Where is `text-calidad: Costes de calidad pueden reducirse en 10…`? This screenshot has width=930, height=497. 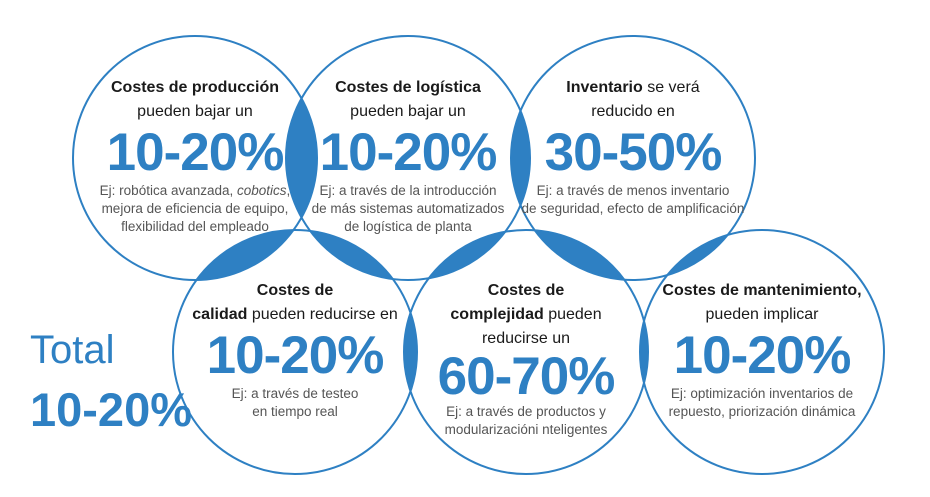
text-calidad: Costes de calidad pueden reducirse en 10… is located at coordinates (295, 350).